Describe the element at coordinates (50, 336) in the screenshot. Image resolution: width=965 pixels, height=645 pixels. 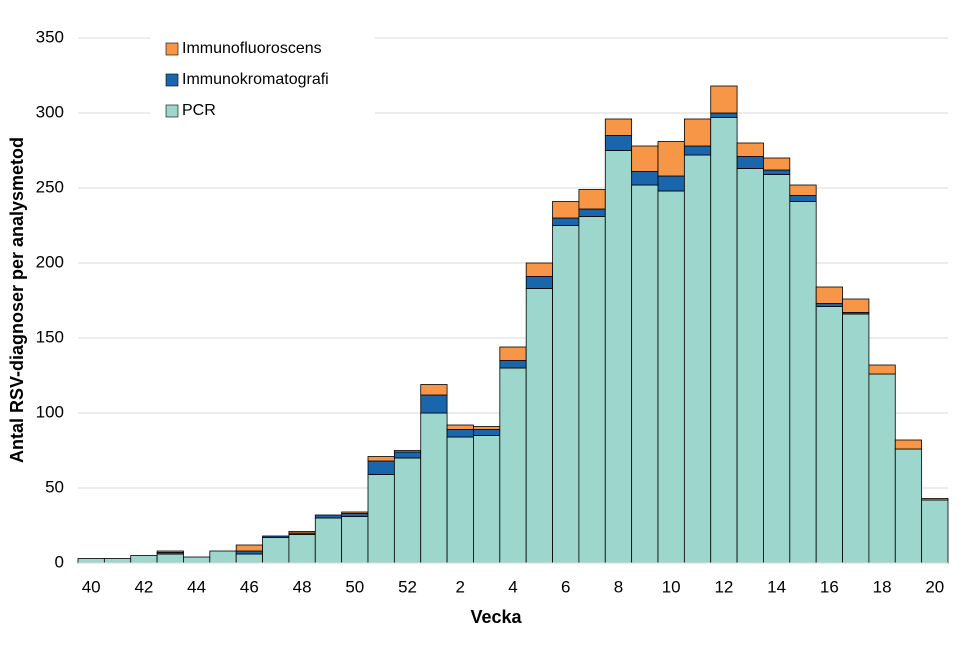
I see `y-tick-label: 150` at that location.